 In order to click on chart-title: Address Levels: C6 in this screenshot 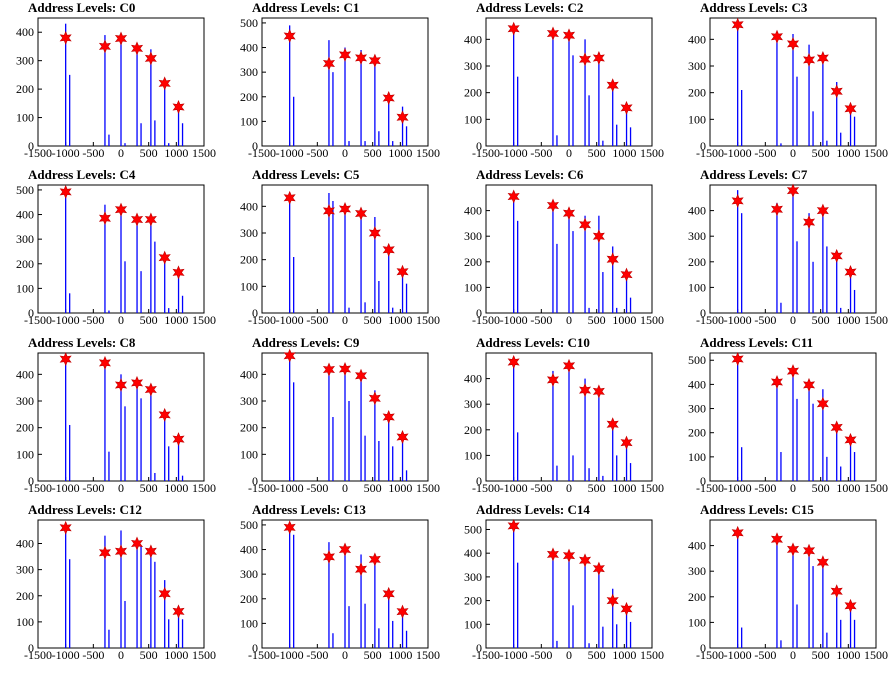, I will do `click(530, 174)`.